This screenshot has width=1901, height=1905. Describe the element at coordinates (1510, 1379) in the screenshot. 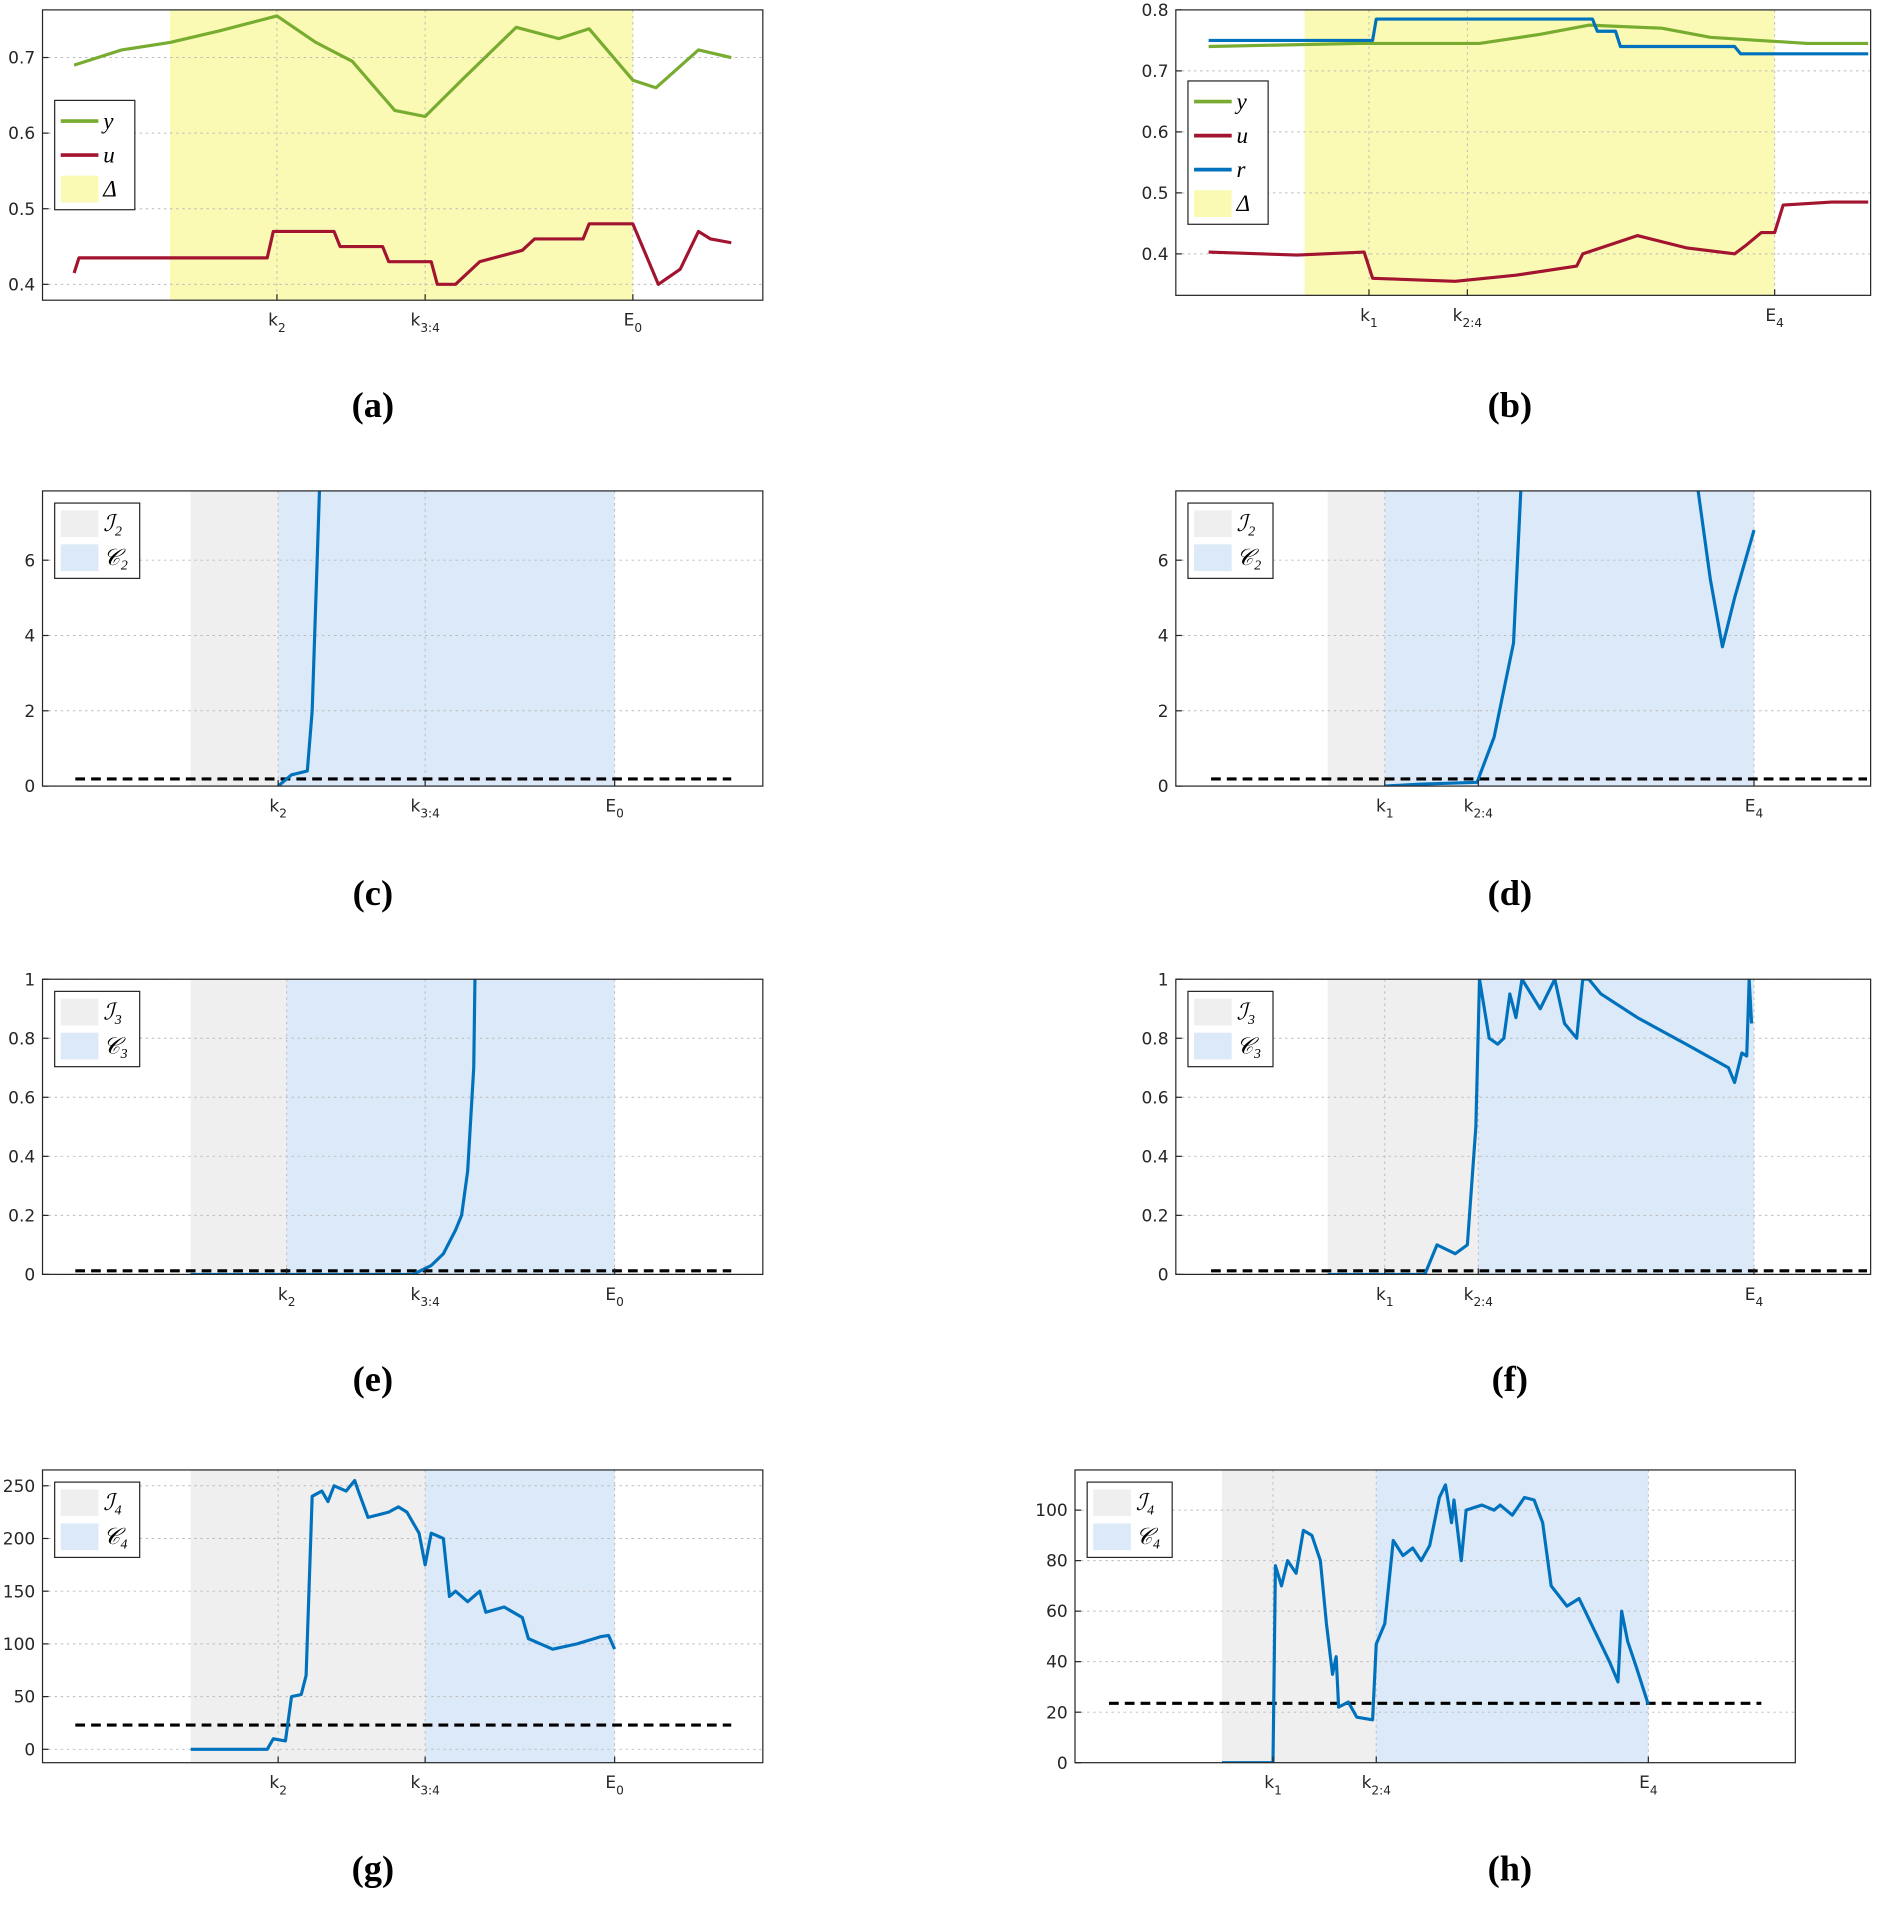

I see `caption: (f)` at that location.